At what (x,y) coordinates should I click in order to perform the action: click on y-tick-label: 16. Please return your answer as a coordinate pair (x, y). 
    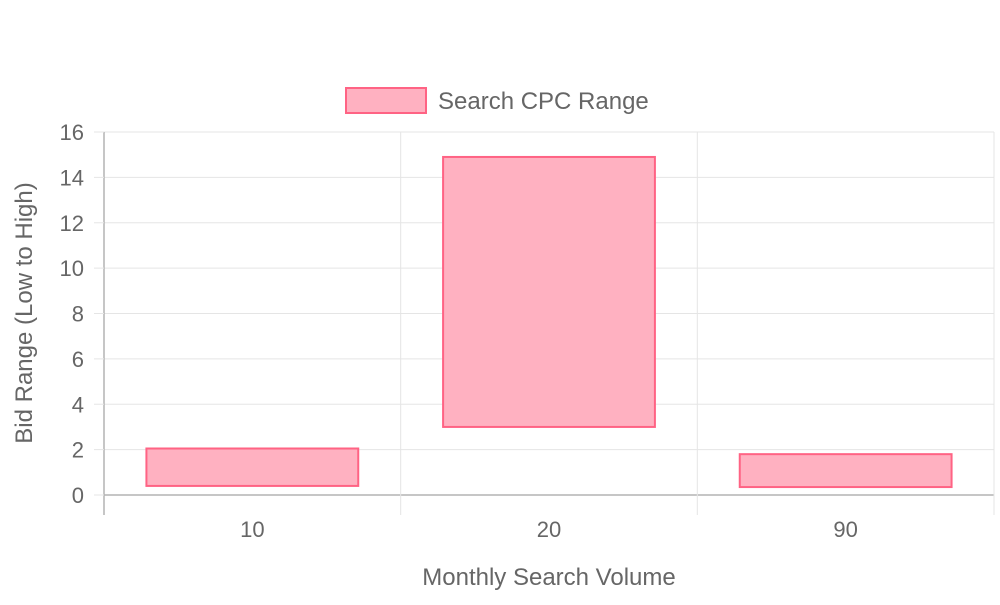
    Looking at the image, I should click on (72, 132).